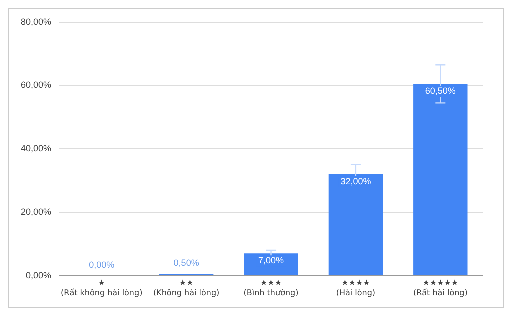 The image size is (512, 316). Describe the element at coordinates (356, 181) in the screenshot. I see `data-label: 32,00%` at that location.